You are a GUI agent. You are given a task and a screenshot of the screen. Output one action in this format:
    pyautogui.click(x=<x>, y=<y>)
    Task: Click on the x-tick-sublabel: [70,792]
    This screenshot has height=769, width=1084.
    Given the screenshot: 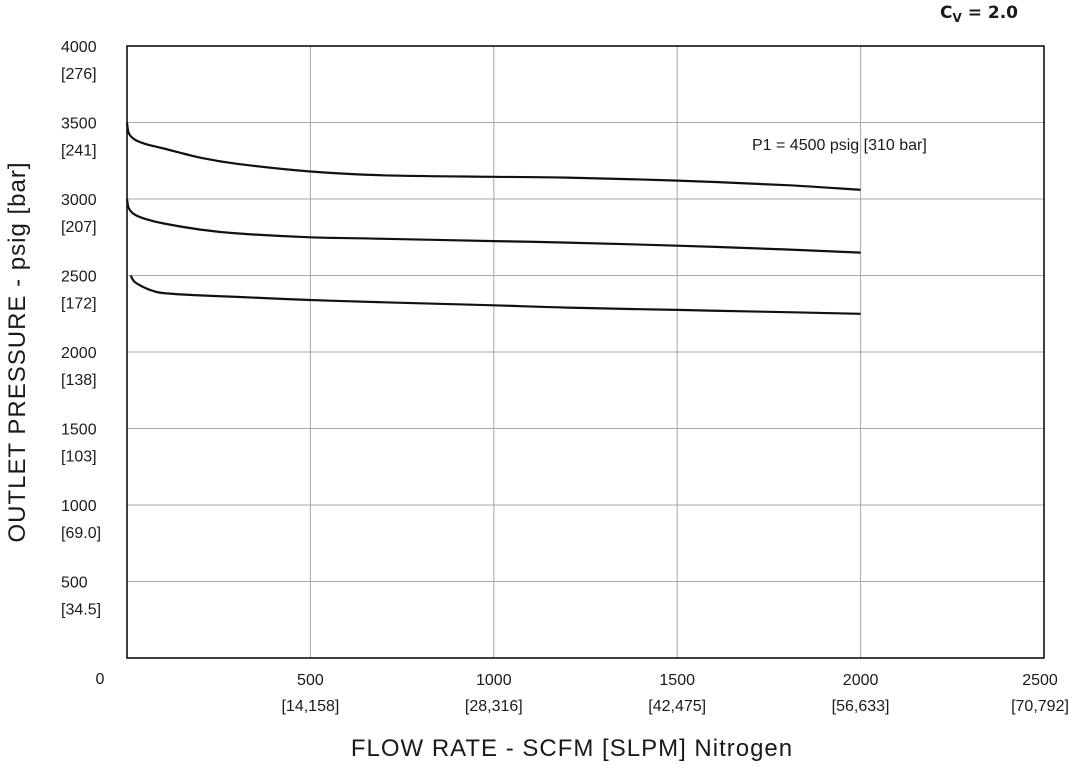 What is the action you would take?
    pyautogui.click(x=1040, y=706)
    